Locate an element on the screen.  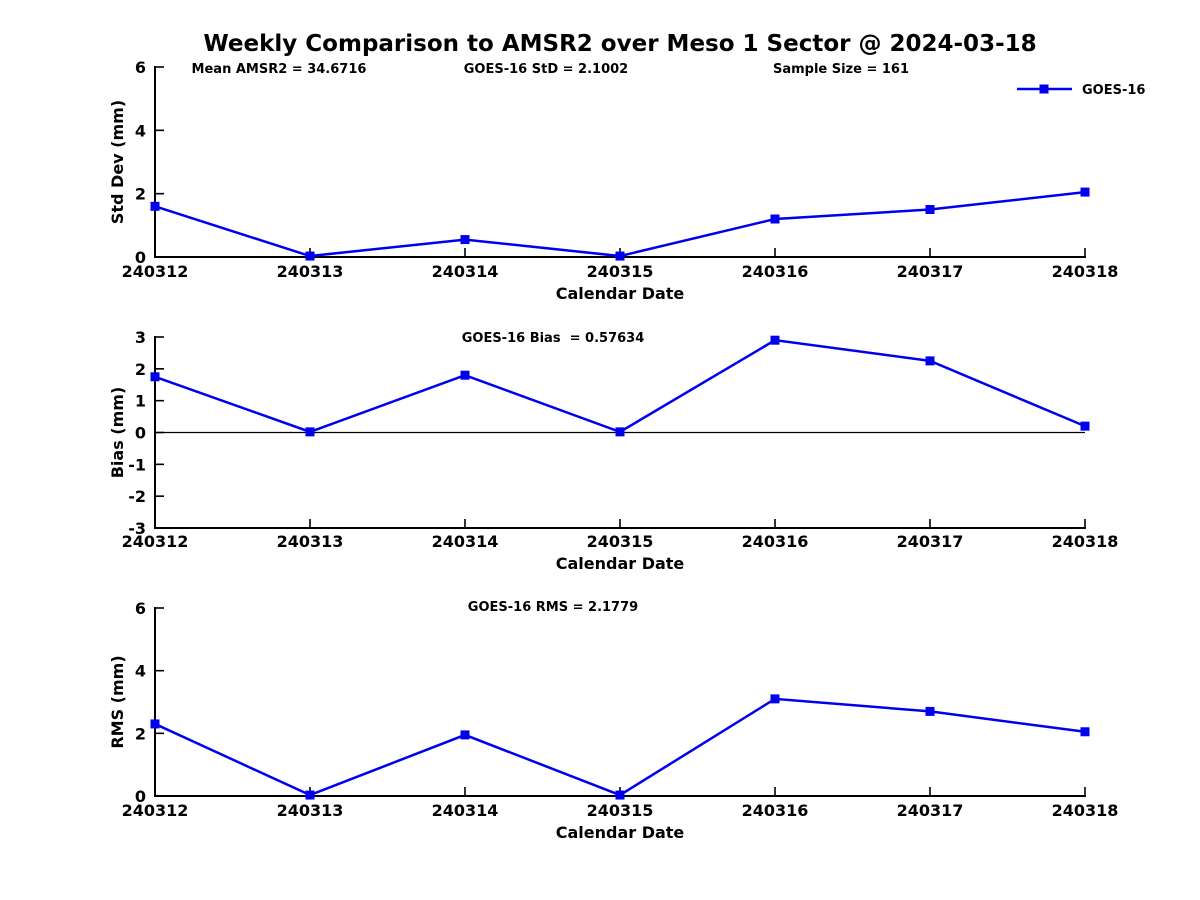
stat-annotation: GOES-16 StD = 2.1002 is located at coordinates (546, 69).